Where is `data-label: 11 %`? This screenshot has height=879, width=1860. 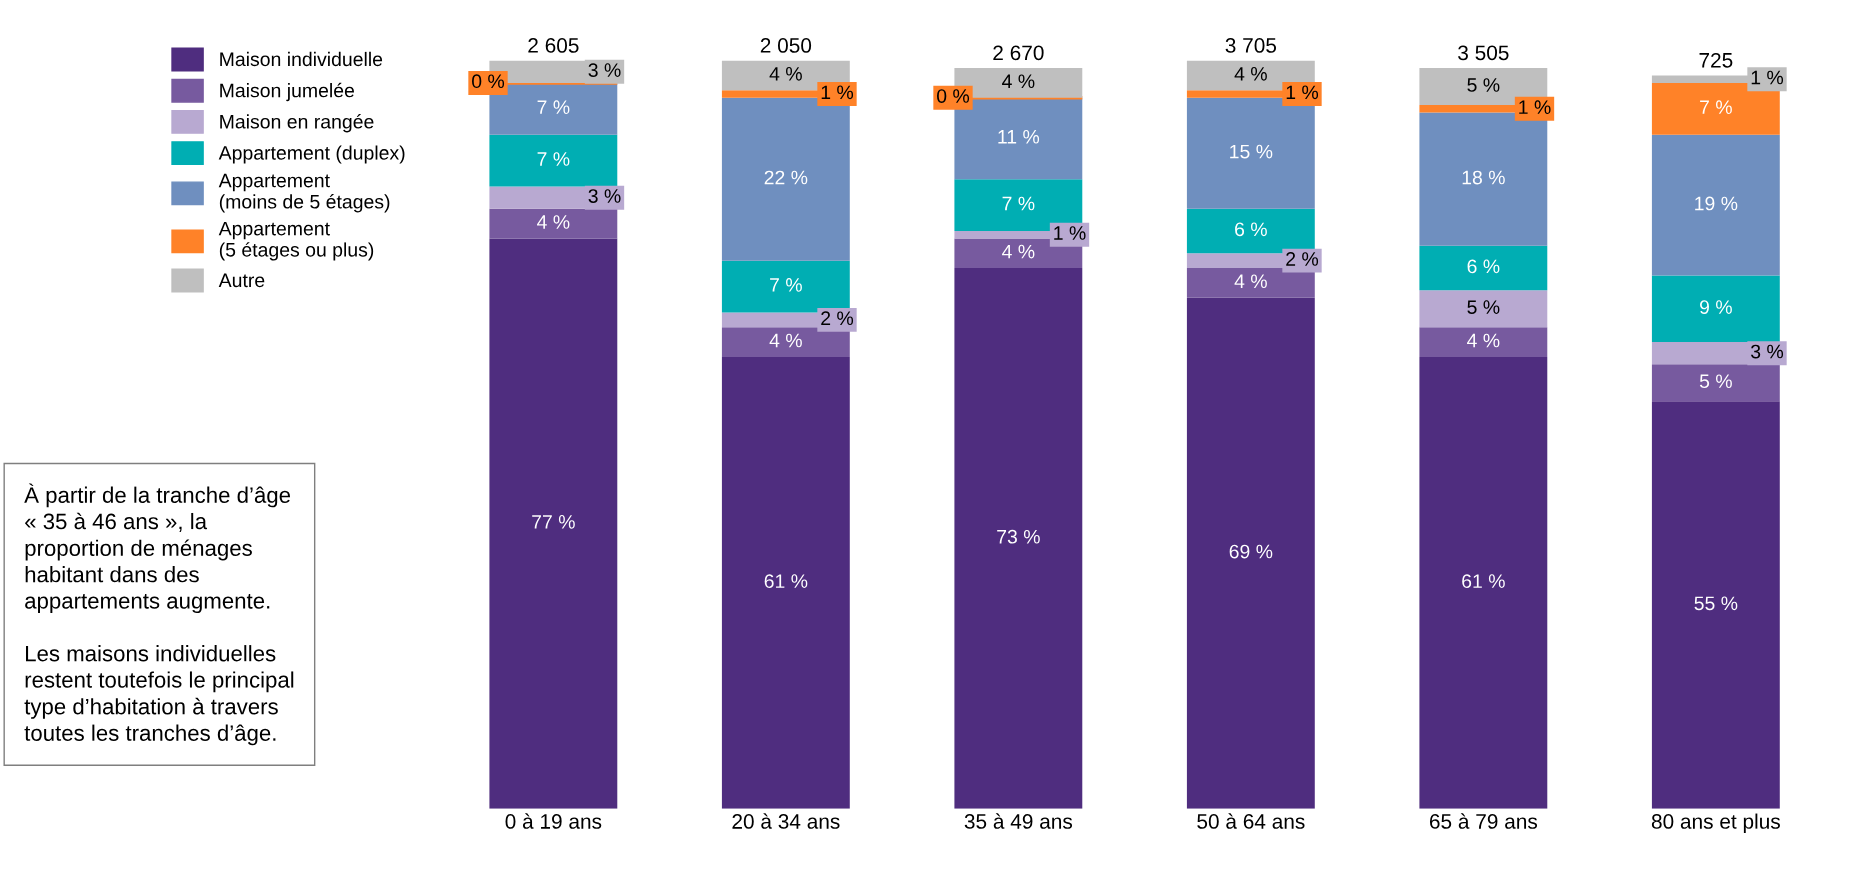 data-label: 11 % is located at coordinates (1019, 136).